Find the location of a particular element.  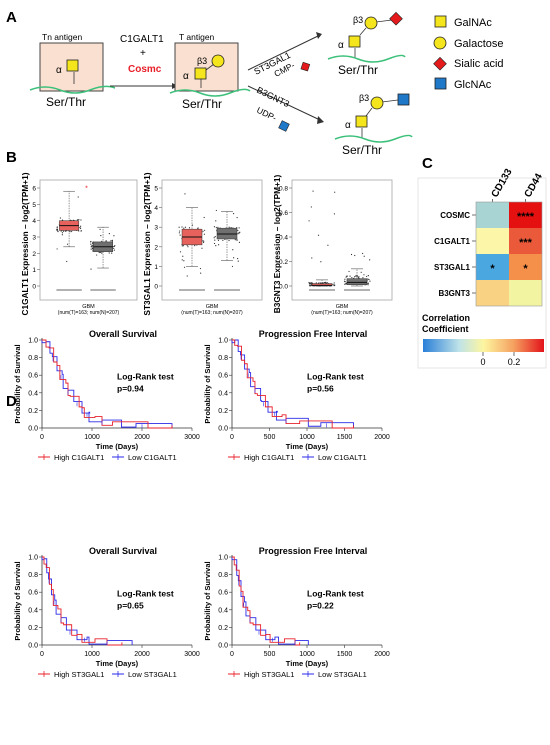

legend-galactose-icon is located at coordinates (440, 43).